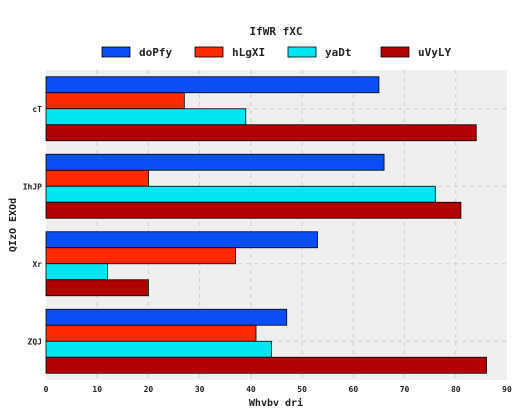 The image size is (520, 416). What do you see at coordinates (32, 226) in the screenshot?
I see `y-axis-ticks: cT IhJP Xr ZQJ` at bounding box center [32, 226].